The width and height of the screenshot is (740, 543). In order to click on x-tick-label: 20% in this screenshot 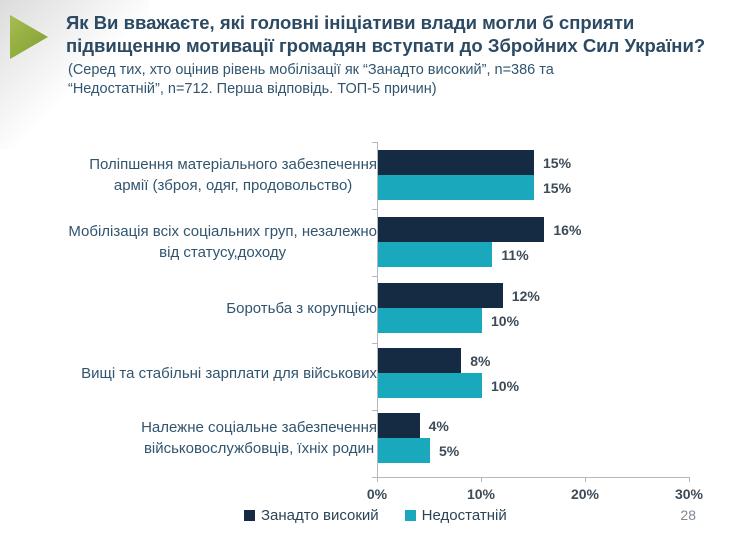, I will do `click(585, 494)`.